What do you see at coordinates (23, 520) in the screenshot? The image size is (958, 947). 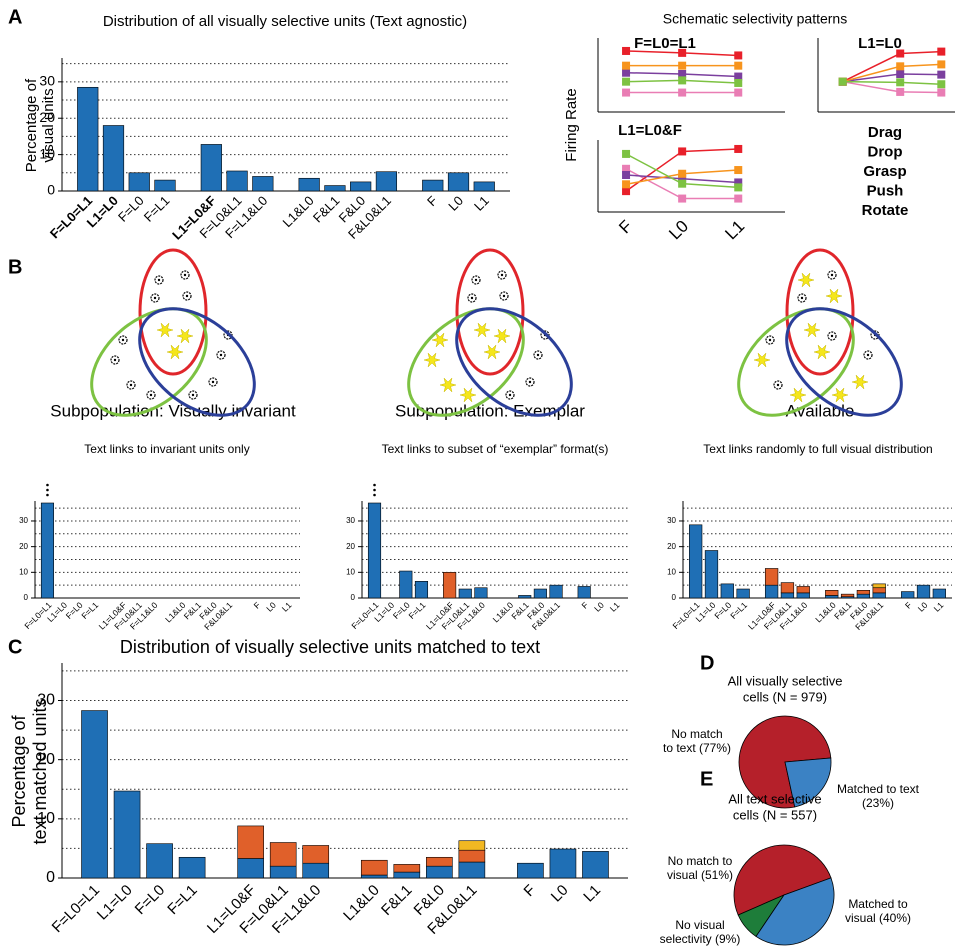 I see `y-tick-label: 30` at bounding box center [23, 520].